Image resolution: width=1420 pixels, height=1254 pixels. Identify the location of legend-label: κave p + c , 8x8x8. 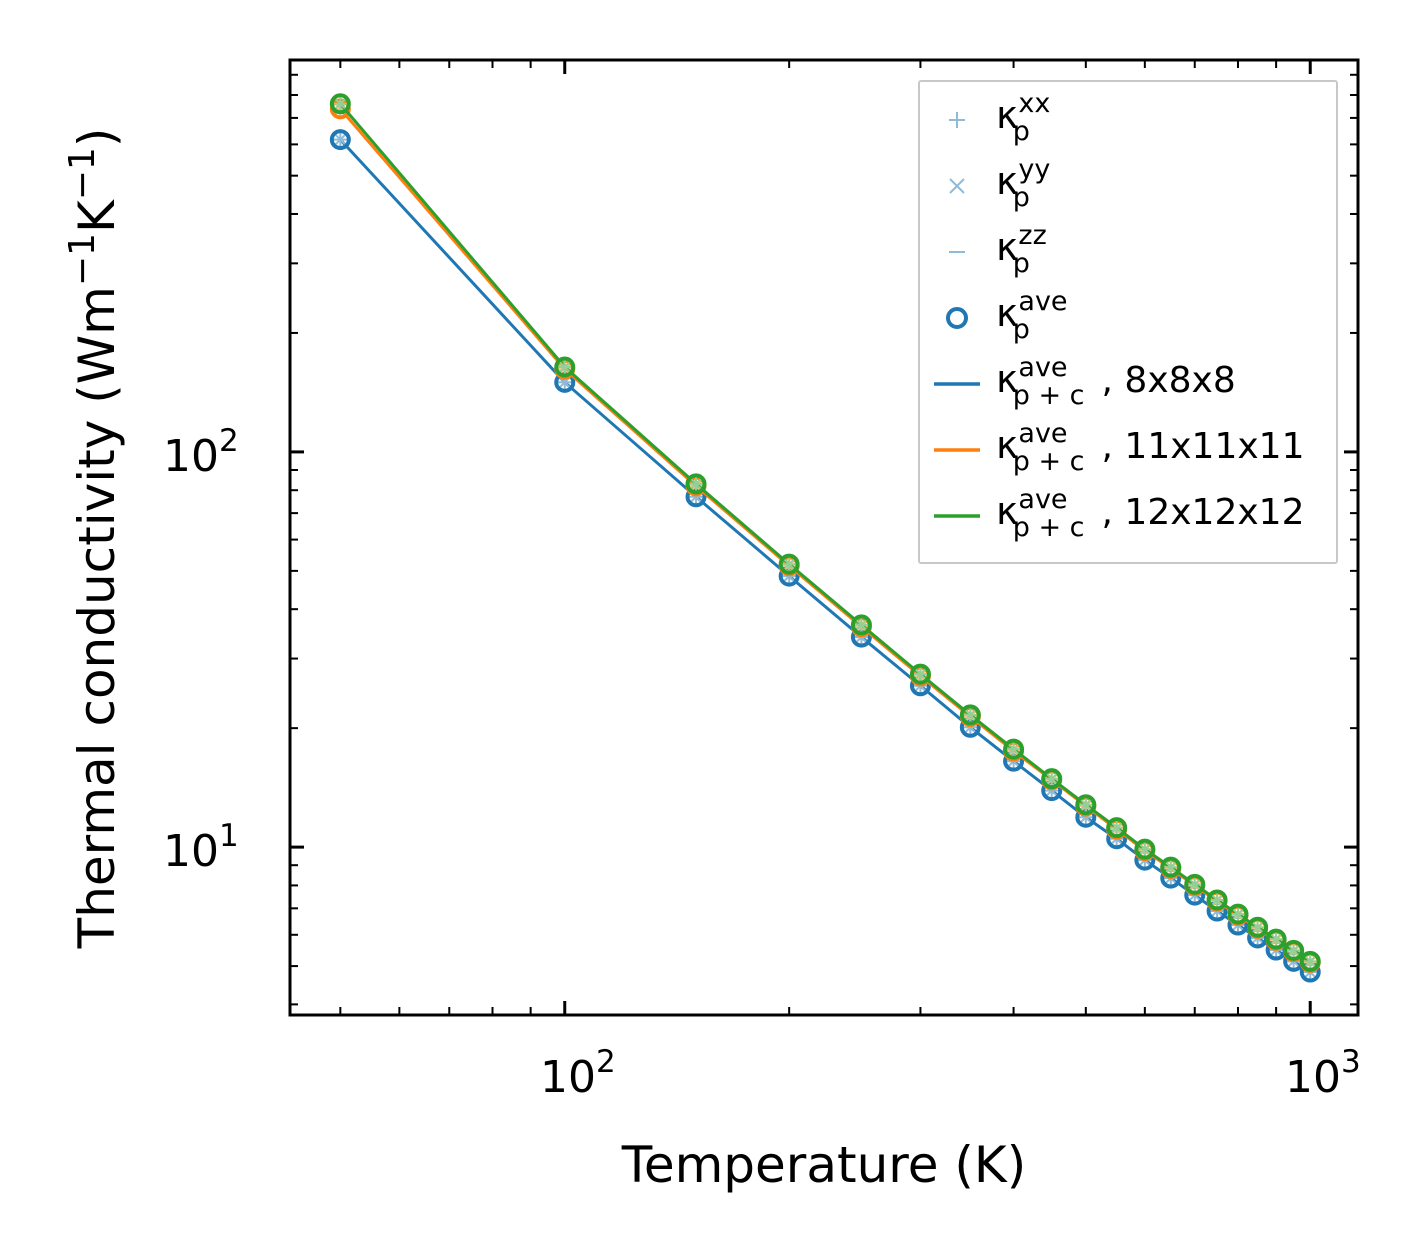
(1116, 381).